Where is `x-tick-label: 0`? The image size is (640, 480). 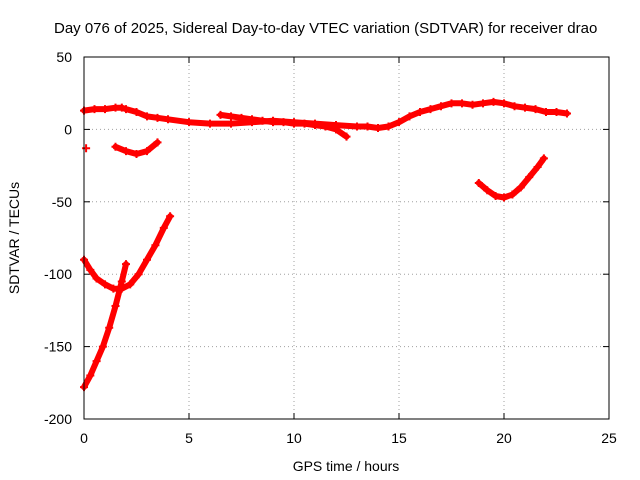
x-tick-label: 0 is located at coordinates (84, 438).